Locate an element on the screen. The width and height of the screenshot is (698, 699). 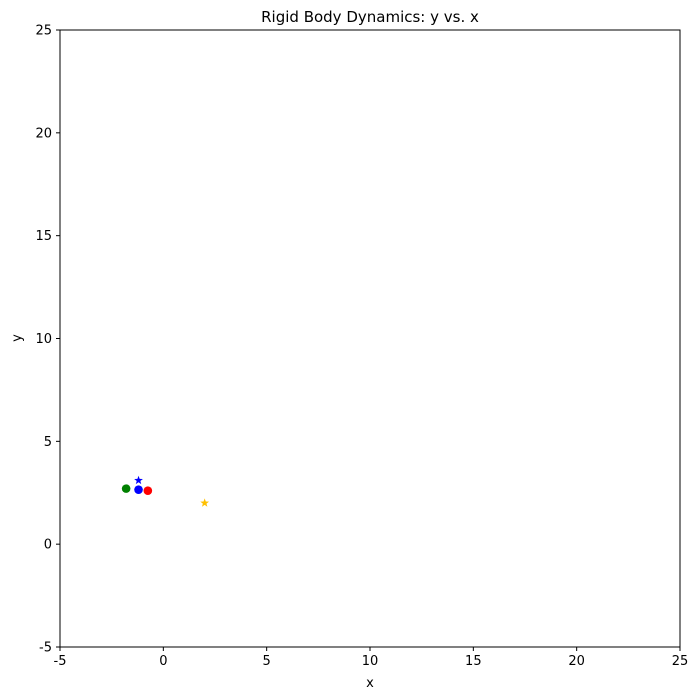
y-axis-label: y is located at coordinates (17, 338).